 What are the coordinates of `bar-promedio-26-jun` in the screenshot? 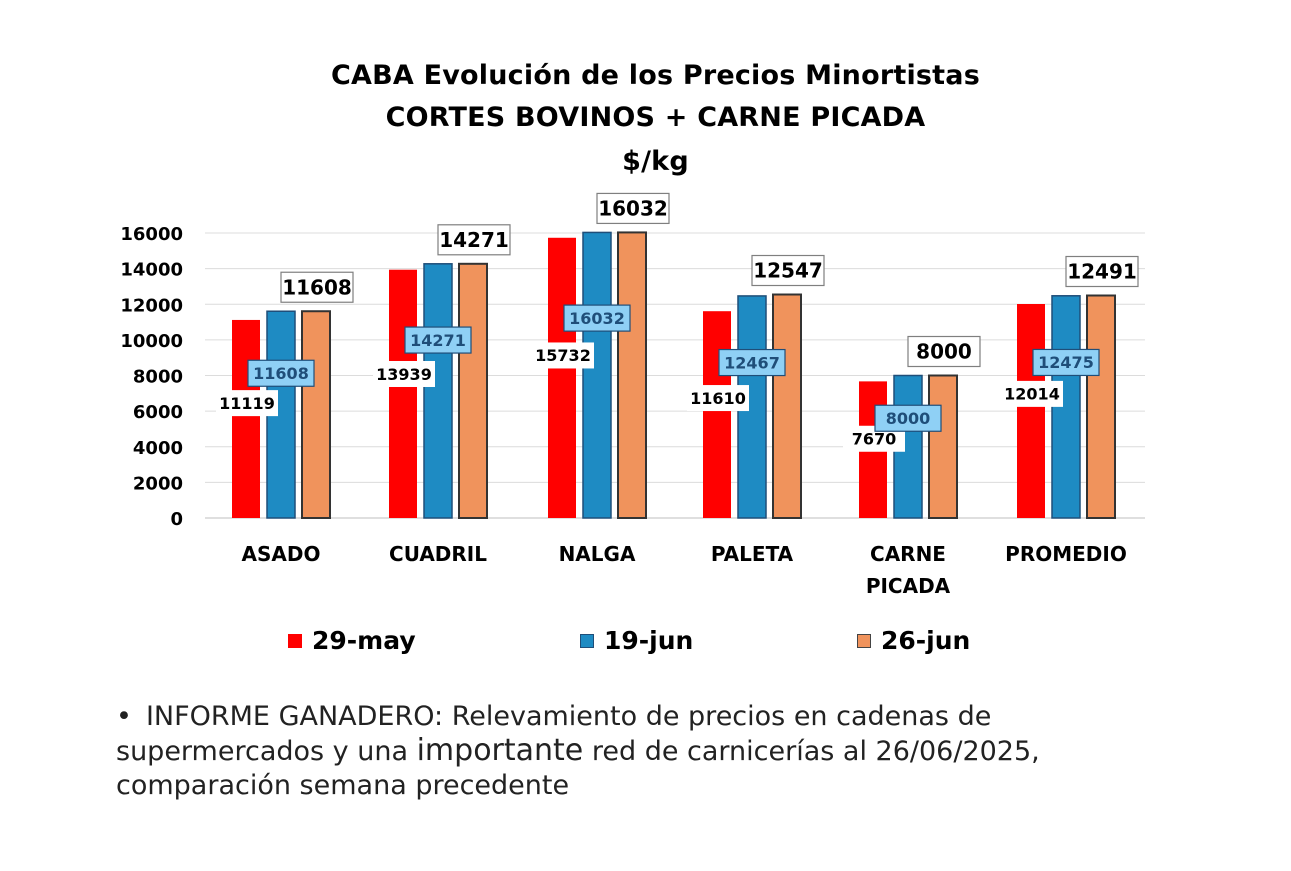 It's located at (1101, 406).